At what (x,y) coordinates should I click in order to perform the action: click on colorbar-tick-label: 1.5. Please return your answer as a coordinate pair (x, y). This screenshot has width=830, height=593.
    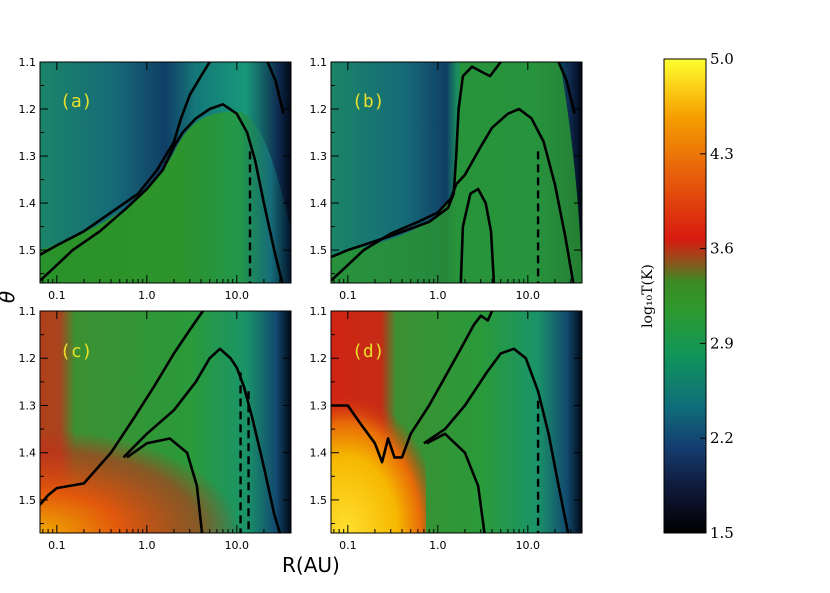
    Looking at the image, I should click on (722, 533).